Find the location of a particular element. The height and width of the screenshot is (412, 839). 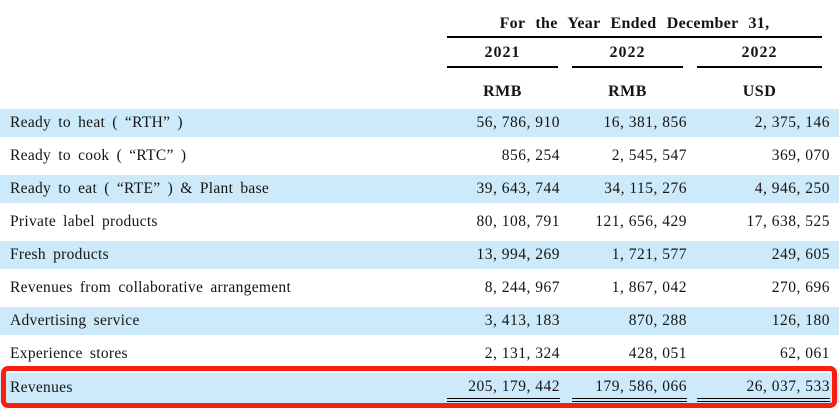

total-value-underlined: 179, 586, 066 is located at coordinates (629, 387).